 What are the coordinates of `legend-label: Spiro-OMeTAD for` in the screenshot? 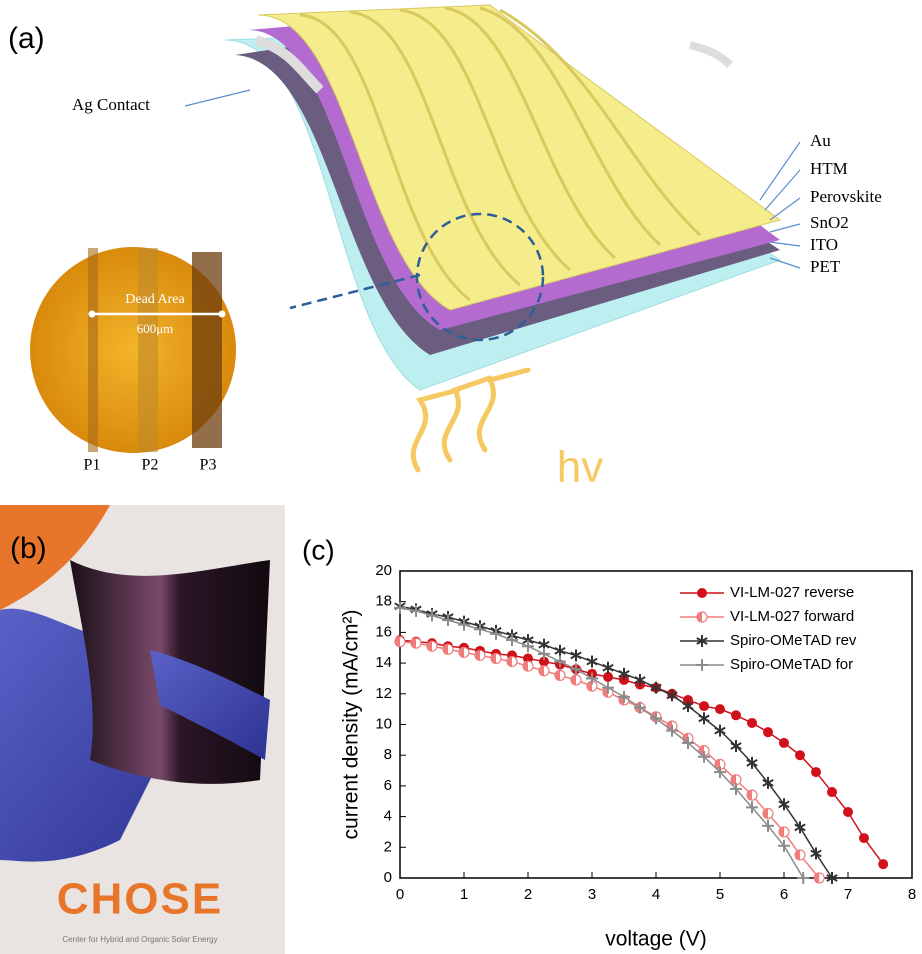 It's located at (791, 664).